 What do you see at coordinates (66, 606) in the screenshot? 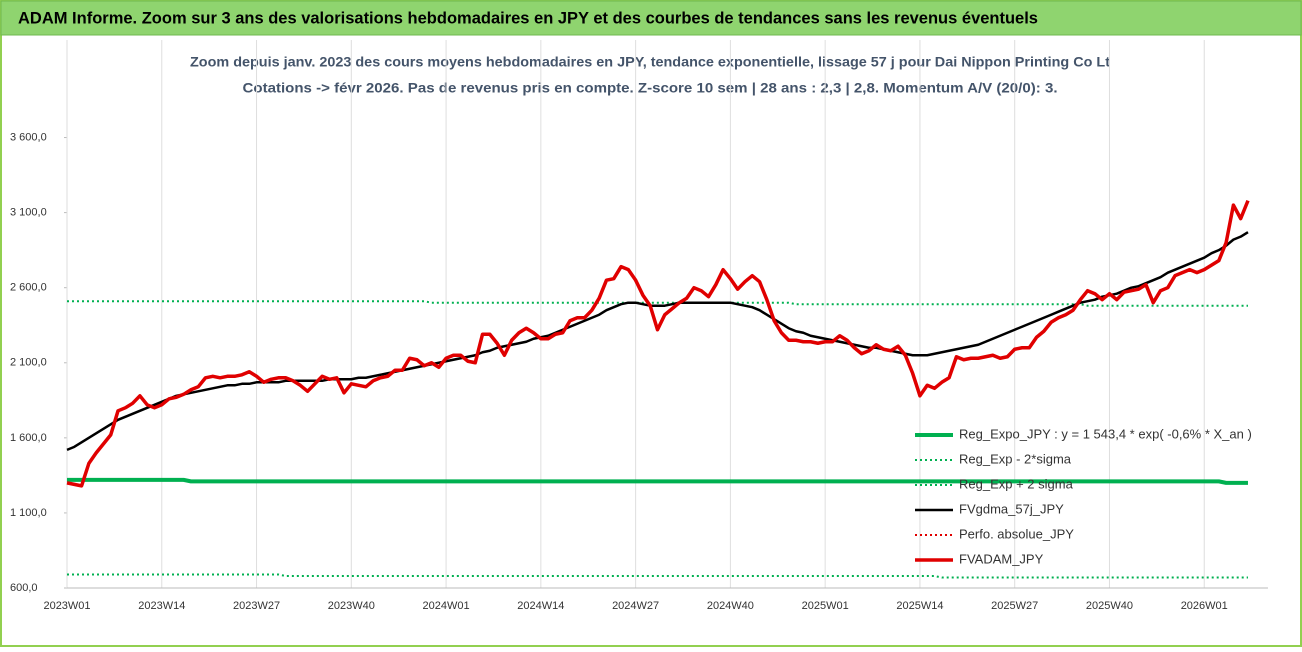
I see `x-tick-label: 2023W01` at bounding box center [66, 606].